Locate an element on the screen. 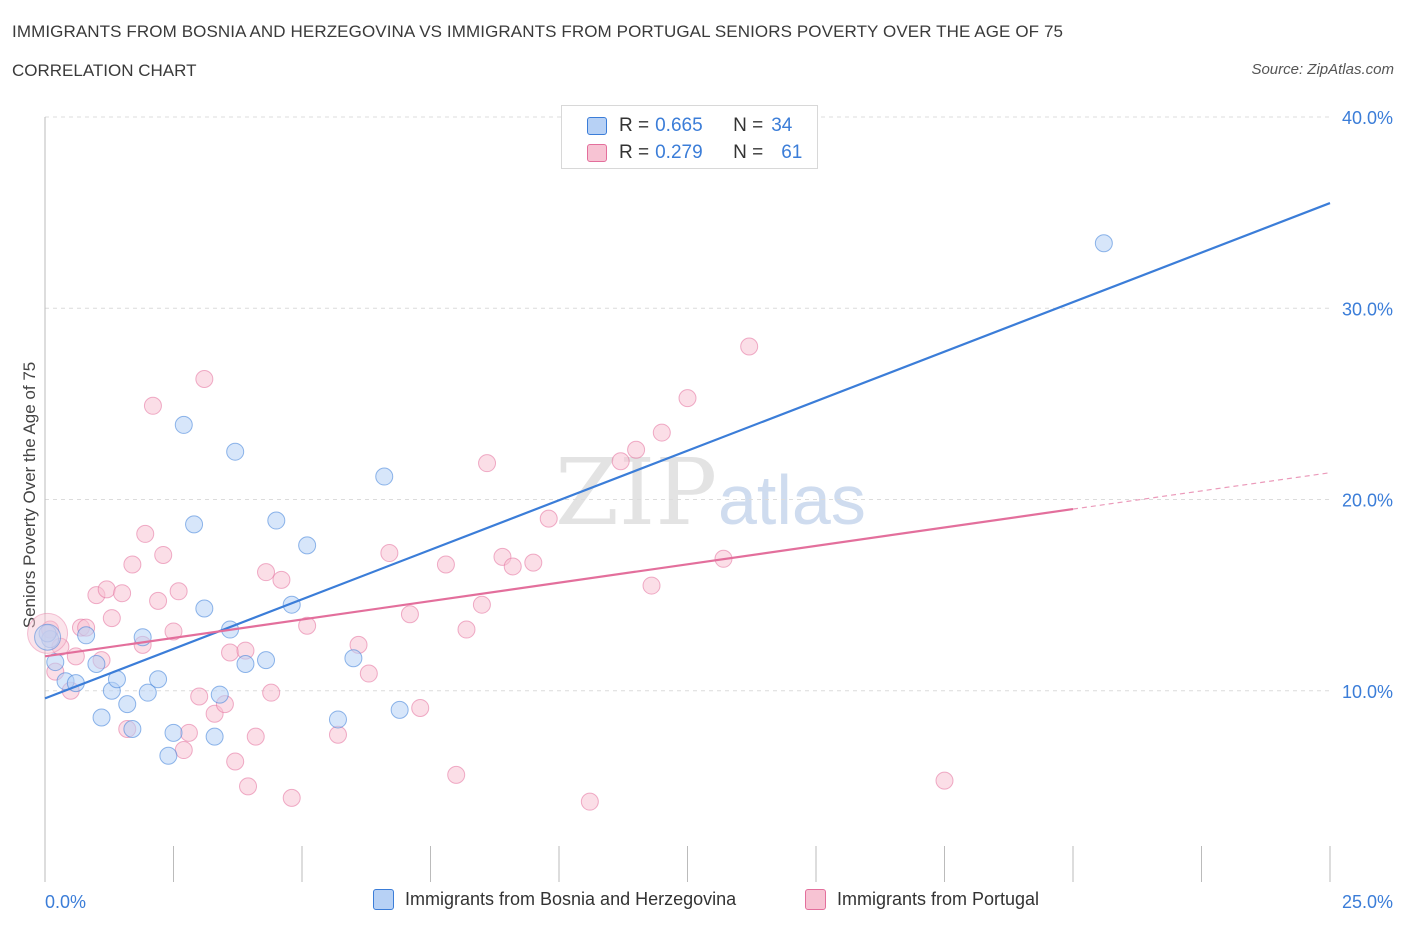  trend-extension-pink is located at coordinates (1201, 491).